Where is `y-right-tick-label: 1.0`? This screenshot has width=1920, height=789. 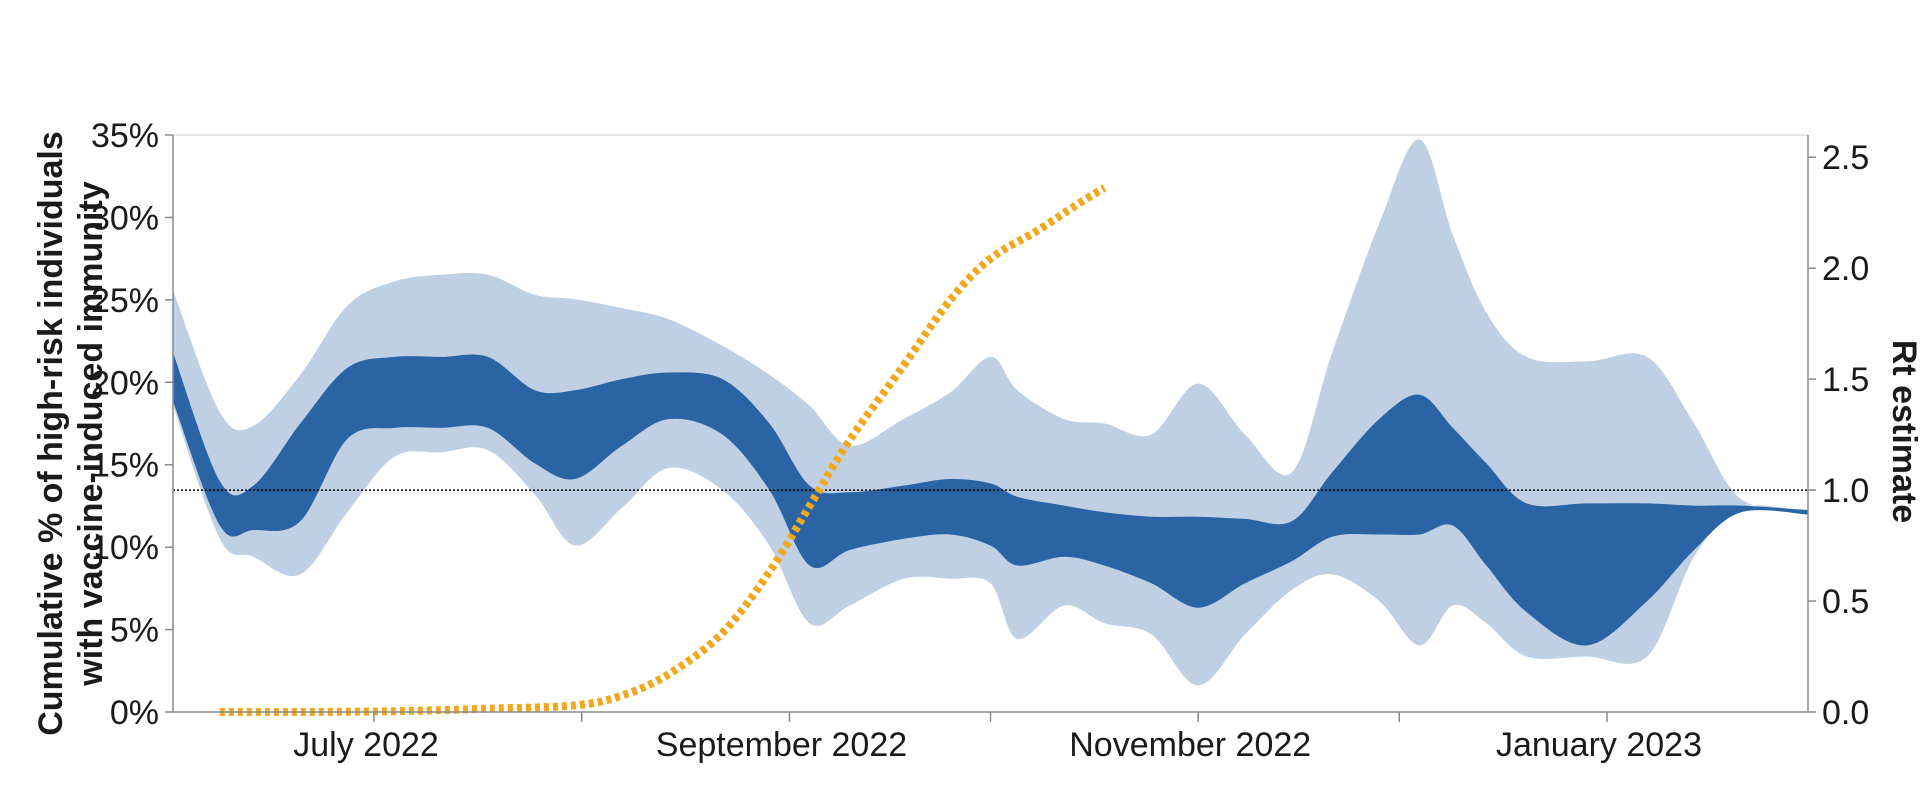 y-right-tick-label: 1.0 is located at coordinates (1845, 491).